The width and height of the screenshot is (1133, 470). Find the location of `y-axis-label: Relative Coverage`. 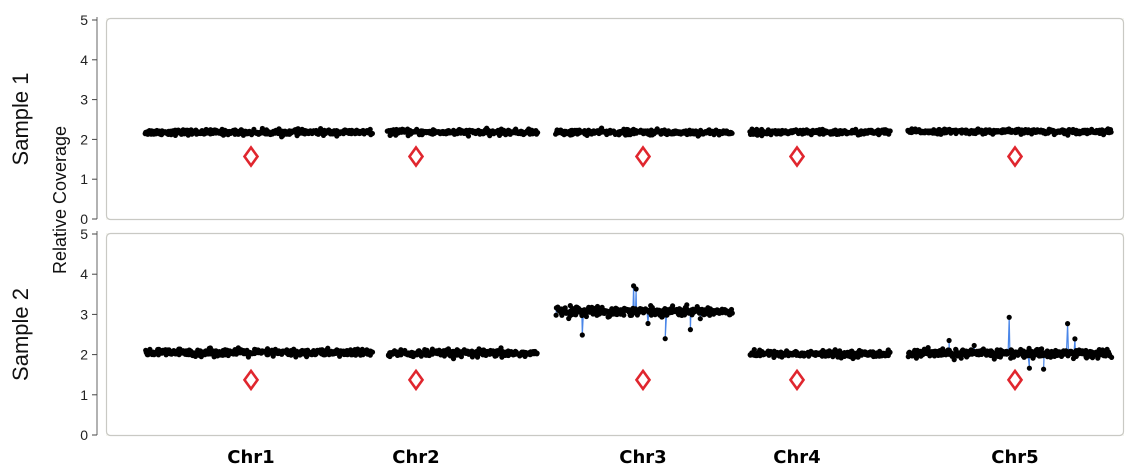

y-axis-label: Relative Coverage is located at coordinates (60, 200).